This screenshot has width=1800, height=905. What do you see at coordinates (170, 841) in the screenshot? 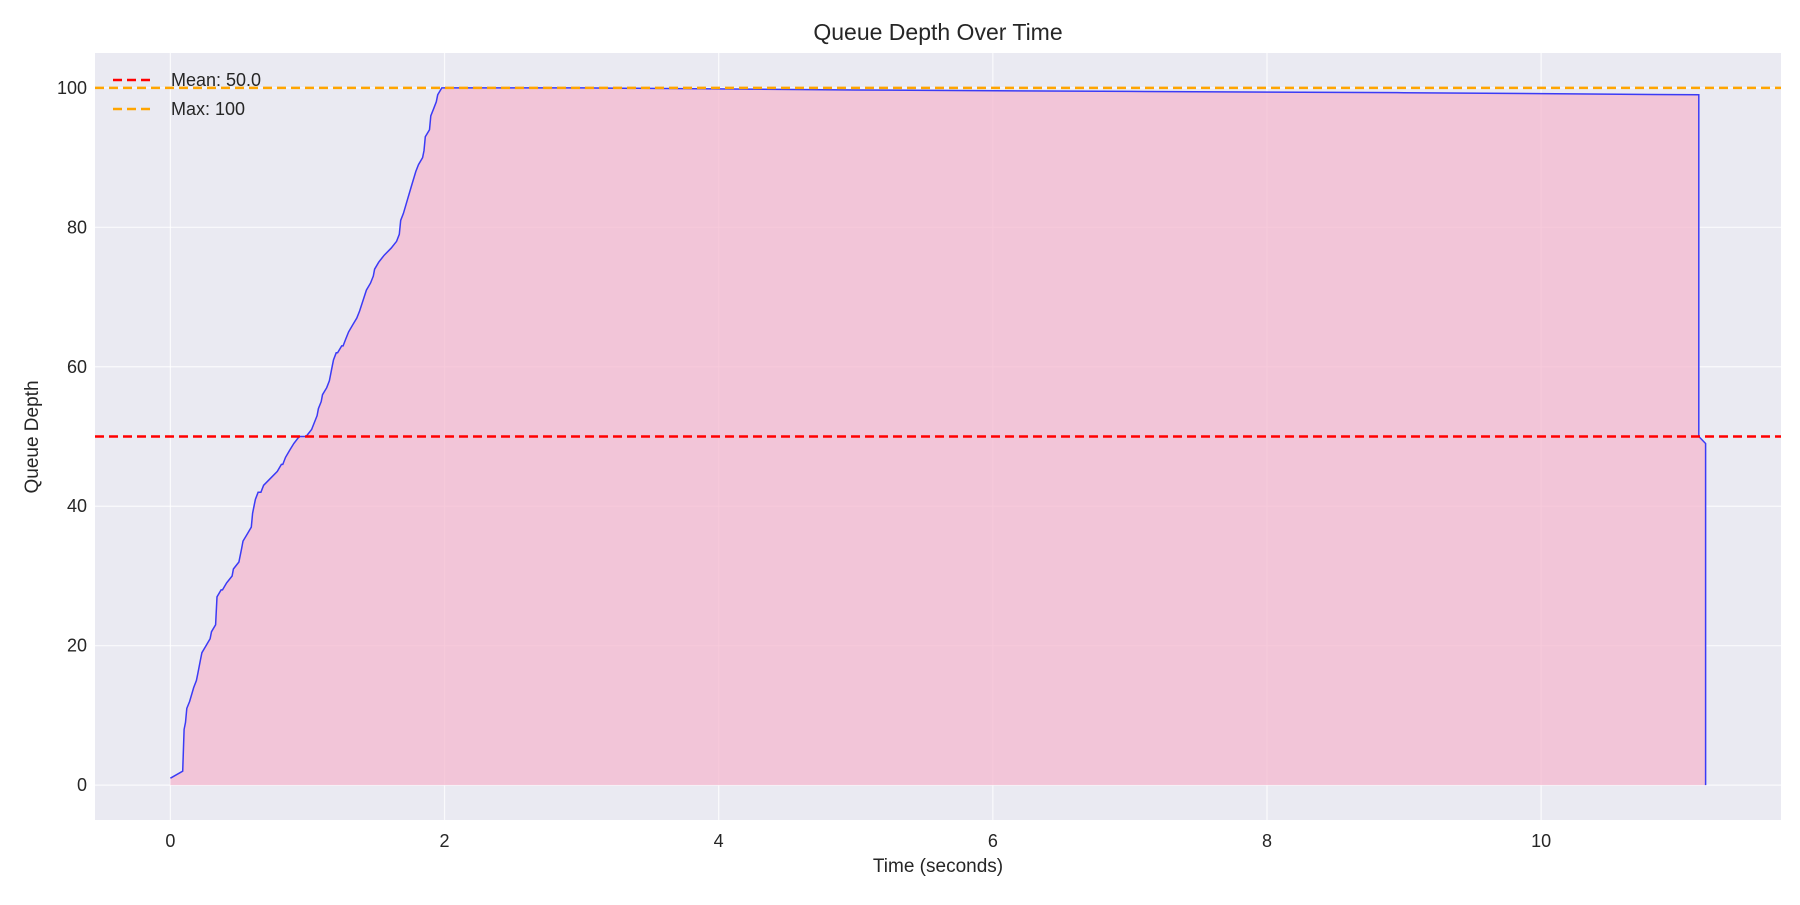
I see `x-tick-label: 0` at bounding box center [170, 841].